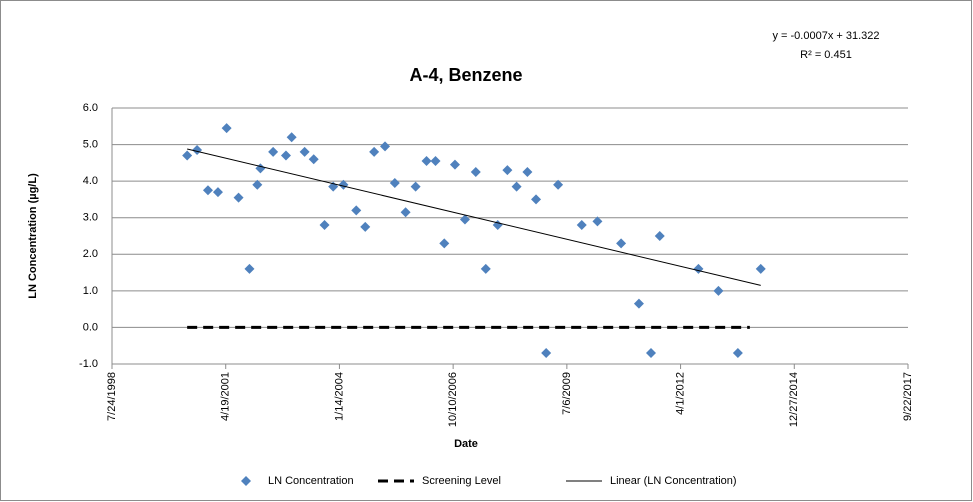 The height and width of the screenshot is (502, 973). I want to click on legend-symbol, so click(246, 481).